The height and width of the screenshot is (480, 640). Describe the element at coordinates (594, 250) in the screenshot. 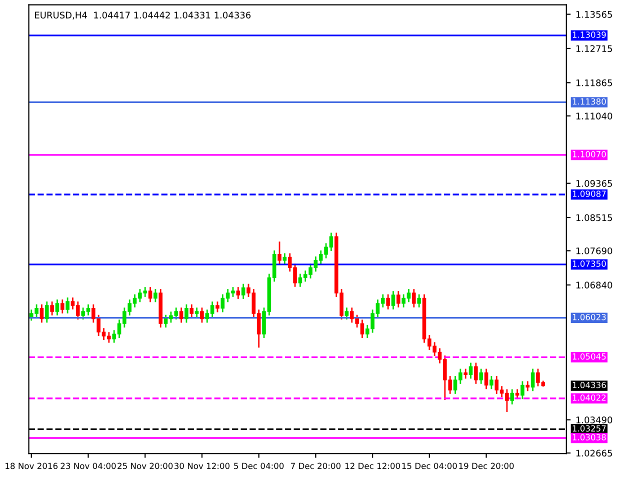

I see `y-tick-label: 1.07690` at that location.